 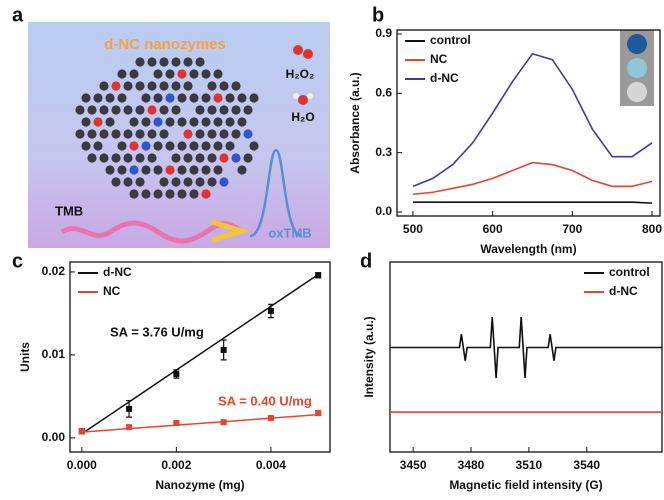 What do you see at coordinates (18, 15) in the screenshot?
I see `panel-label: a` at bounding box center [18, 15].